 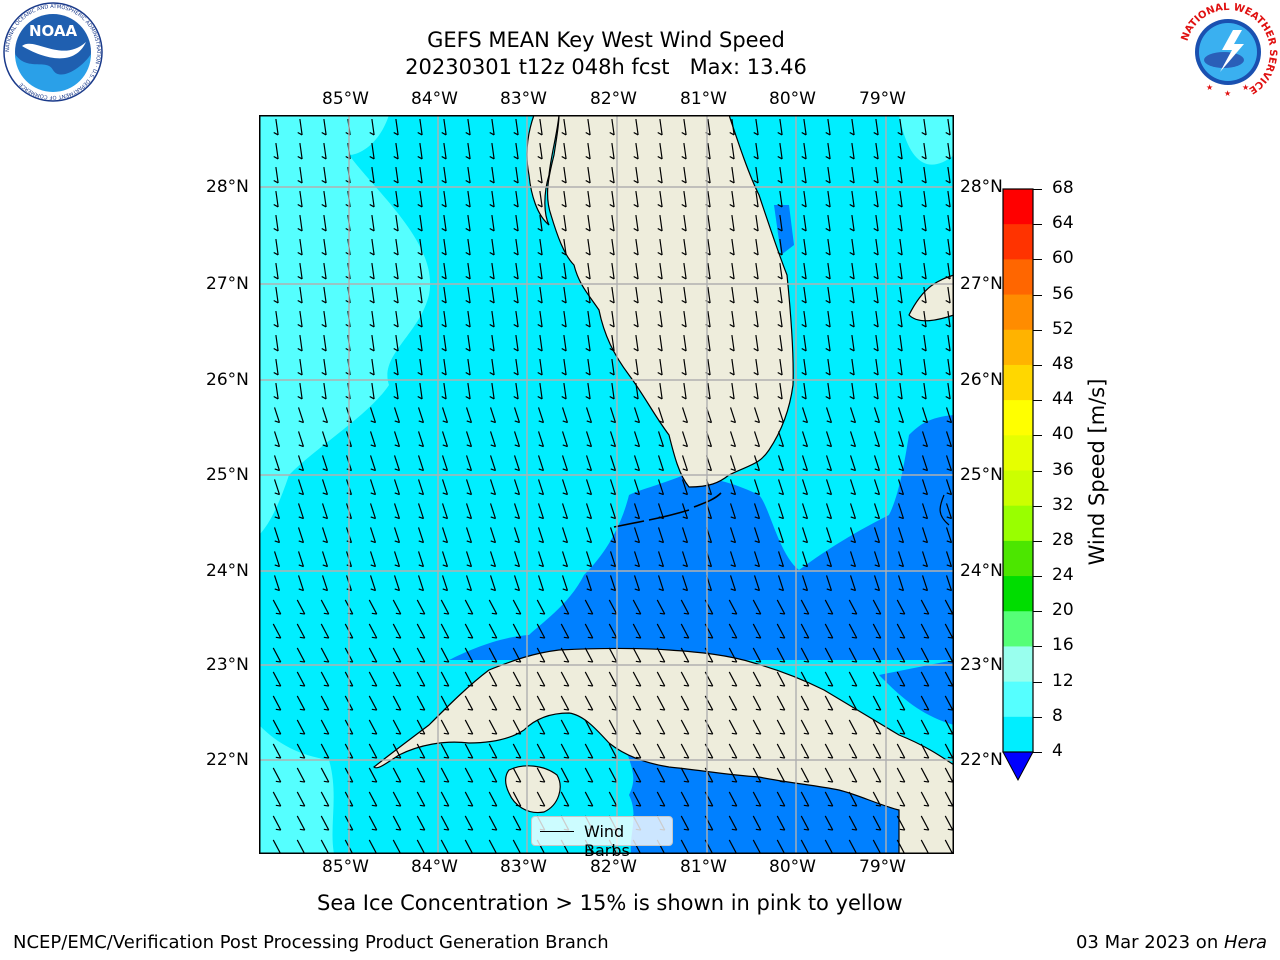 What do you see at coordinates (1063, 363) in the screenshot?
I see `colorbar-tick-label: 48` at bounding box center [1063, 363].